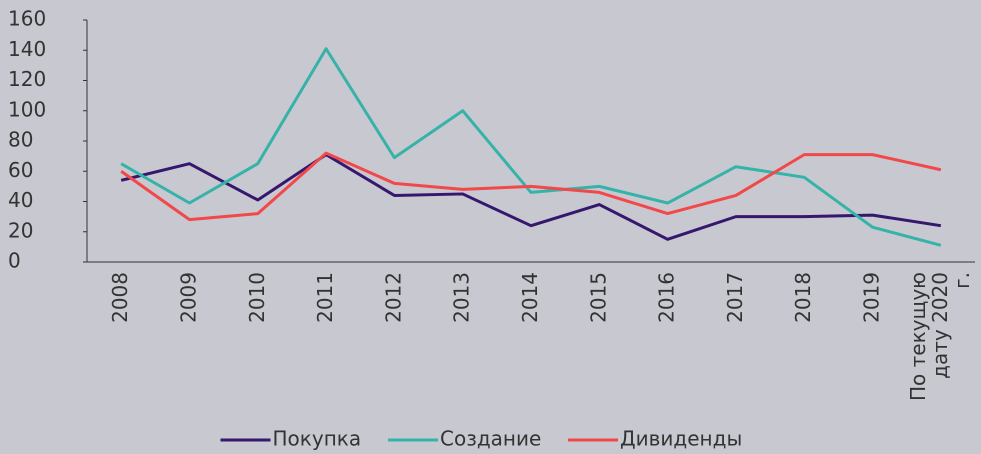 Image resolution: width=981 pixels, height=454 pixels. I want to click on x-tick-label-line: 2012, so click(393, 297).